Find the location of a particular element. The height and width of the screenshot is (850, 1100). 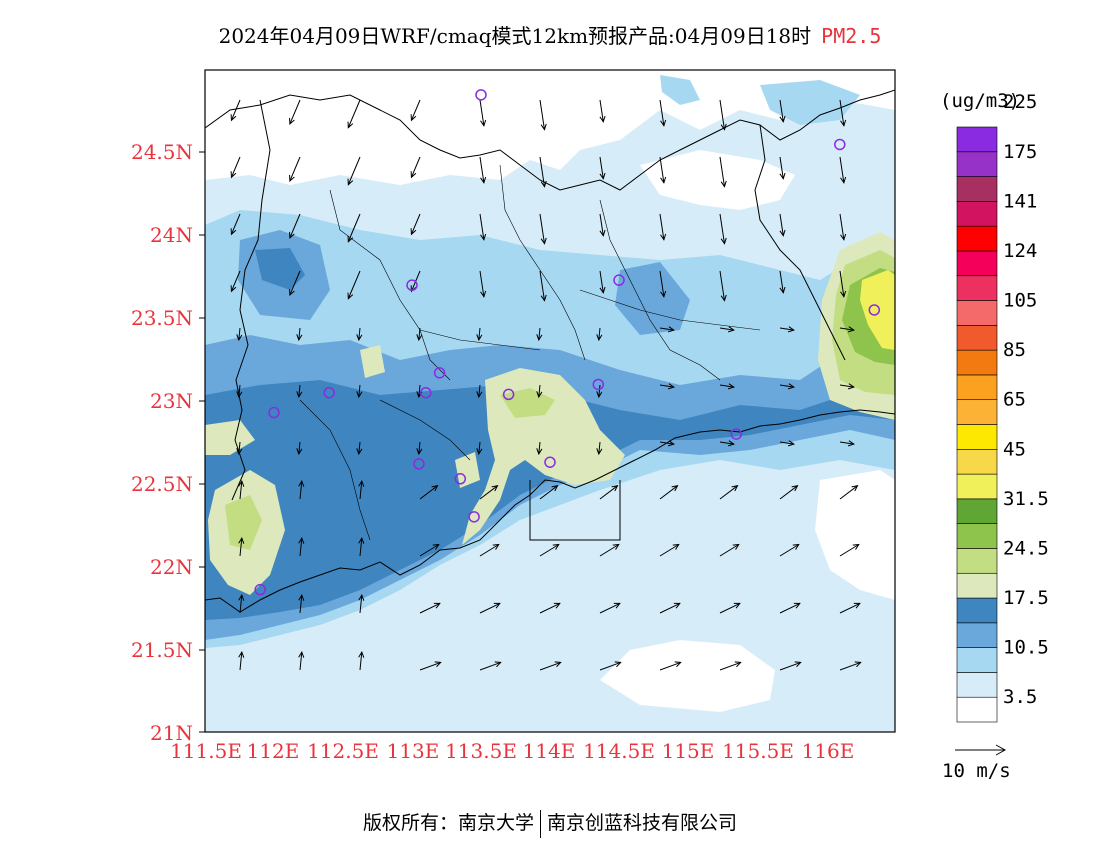

colorbar-unit: (ug/m3) is located at coordinates (980, 101).